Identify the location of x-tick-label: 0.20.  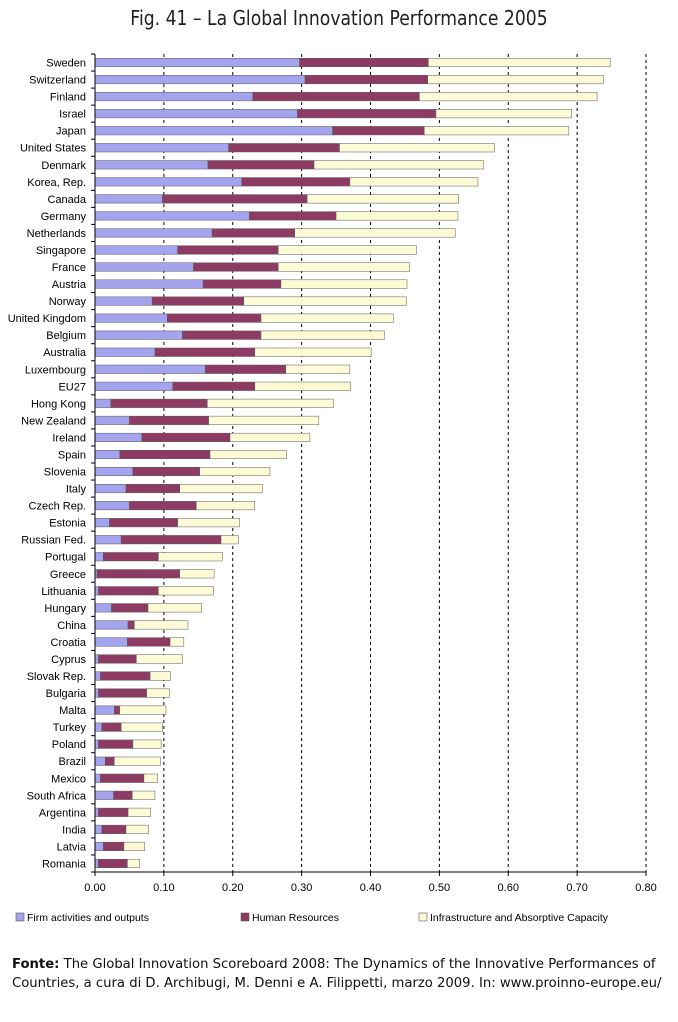
(232, 888).